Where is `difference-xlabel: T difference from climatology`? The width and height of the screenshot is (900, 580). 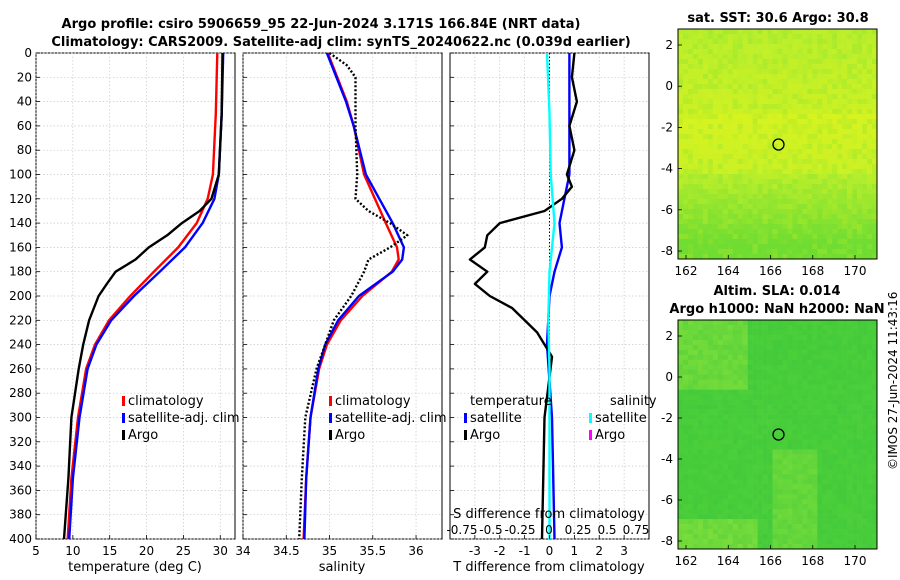 difference-xlabel: T difference from climatology is located at coordinates (548, 567).